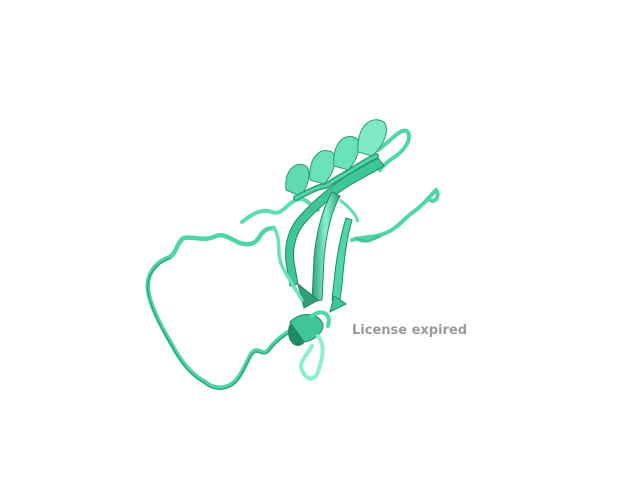 This screenshot has height=484, width=640. Describe the element at coordinates (312, 357) in the screenshot. I see `coil-lower-tail` at that location.